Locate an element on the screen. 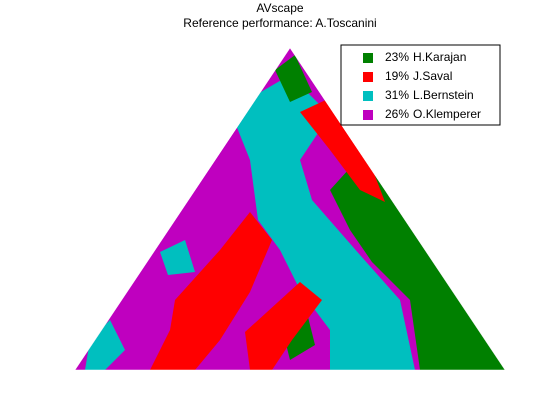  region-karajan is located at coordinates (293, 78).